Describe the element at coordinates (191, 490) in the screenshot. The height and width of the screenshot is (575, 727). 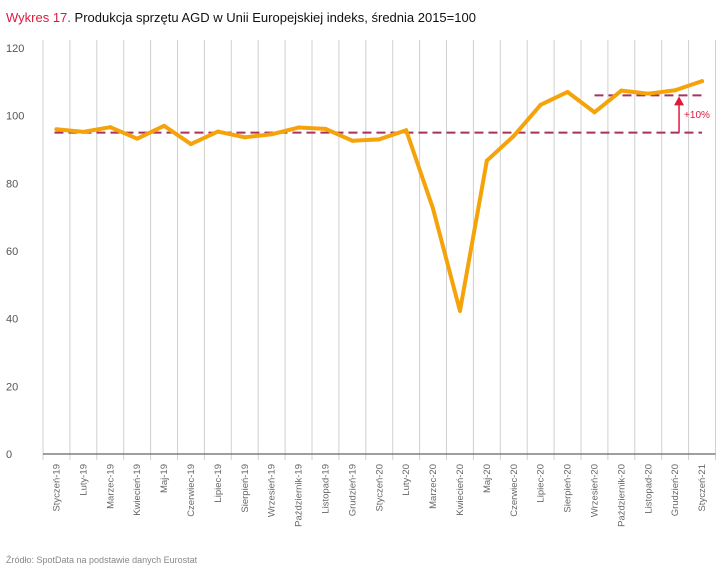
I see `x-tick-label: Czerwiec-19` at that location.